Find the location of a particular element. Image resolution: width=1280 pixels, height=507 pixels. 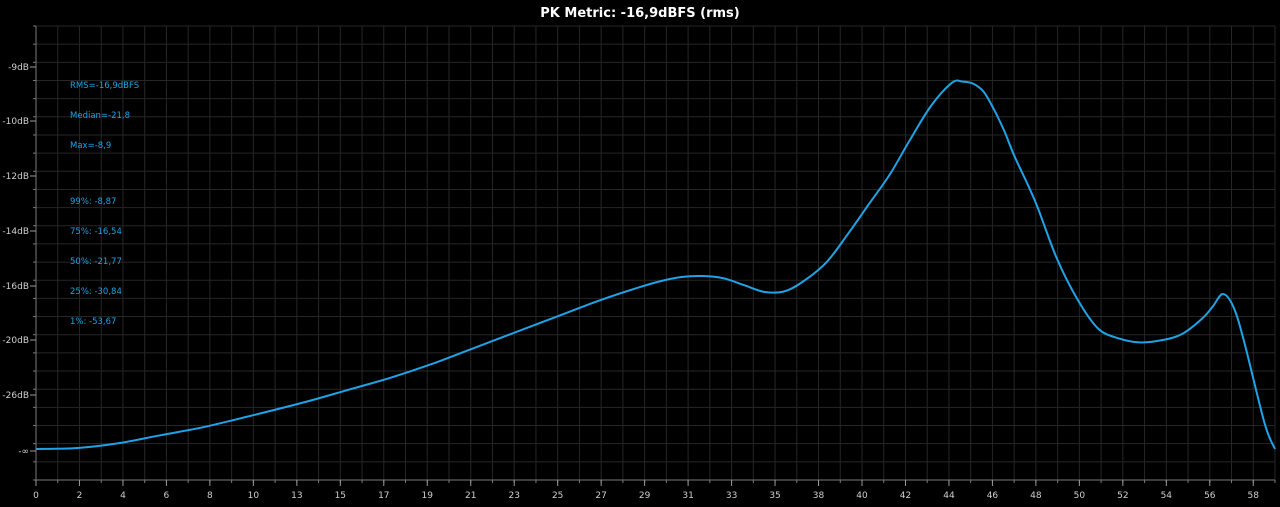

y-tick-label: -10dB is located at coordinates (15, 122).